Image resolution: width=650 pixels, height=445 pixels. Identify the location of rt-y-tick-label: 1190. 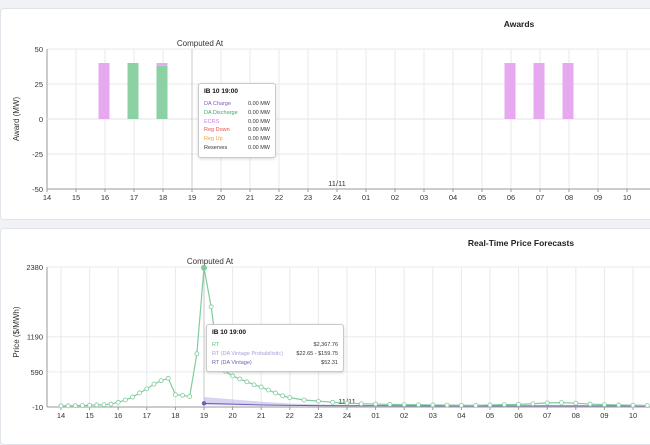
(35, 337).